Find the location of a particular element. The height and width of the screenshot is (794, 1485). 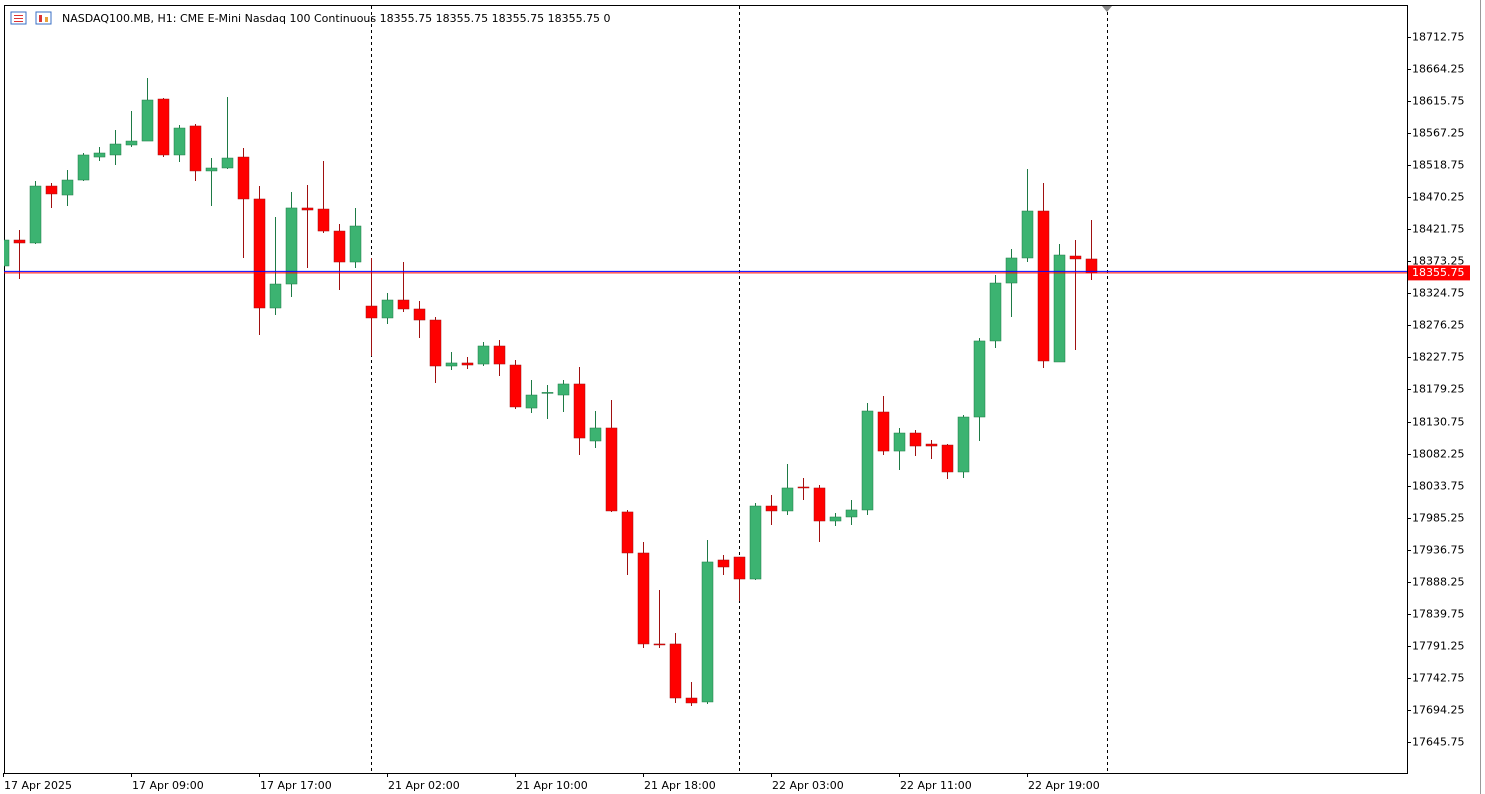

x-tick-label: 17 Apr 09:00 is located at coordinates (168, 785).